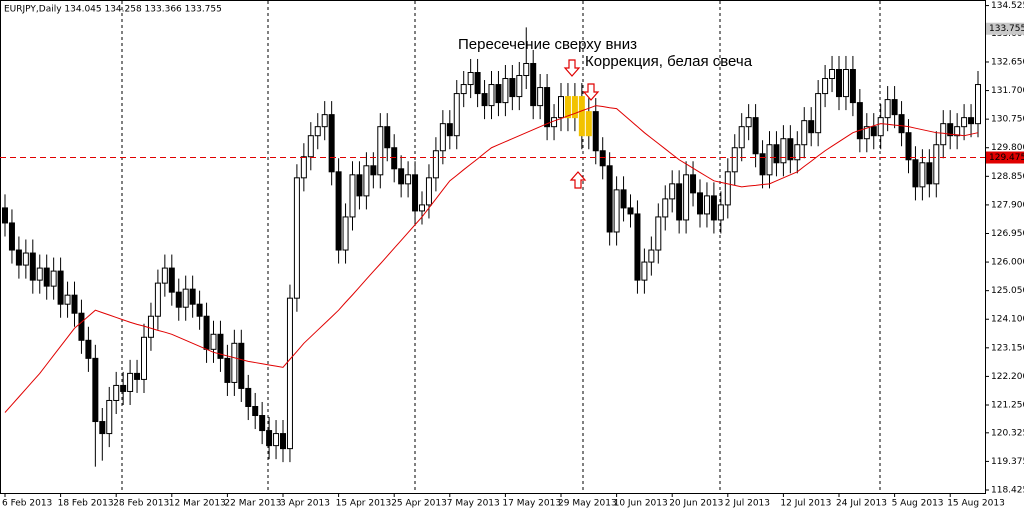 This screenshot has height=511, width=1024. I want to click on y-tick-label: 126.950, so click(1007, 234).